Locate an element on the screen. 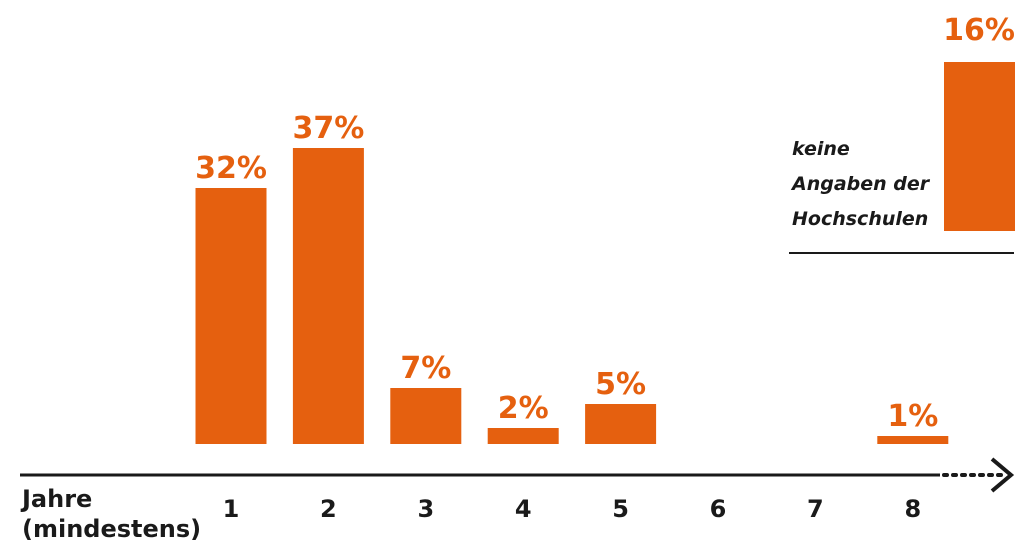  bar-value-label-5: 5% is located at coordinates (620, 384).